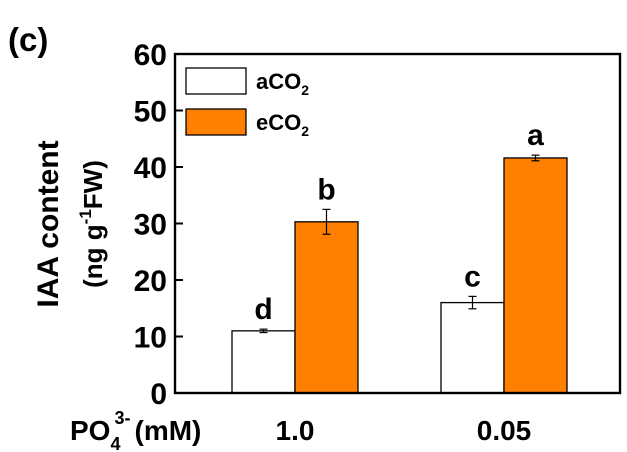 The height and width of the screenshot is (452, 627). I want to click on x-axis-title-text: PO43- (mM), so click(135, 430).